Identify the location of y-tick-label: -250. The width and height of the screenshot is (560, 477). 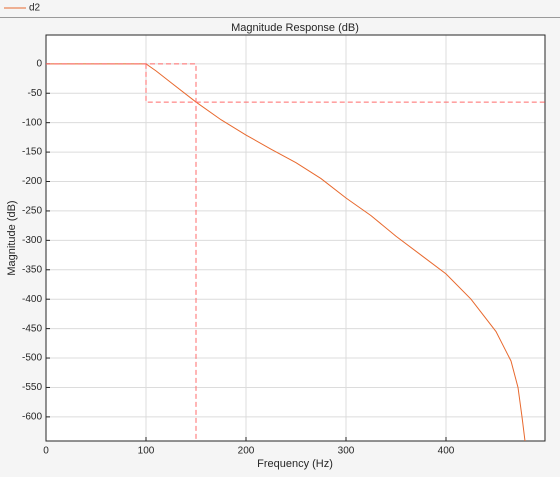
(32, 211).